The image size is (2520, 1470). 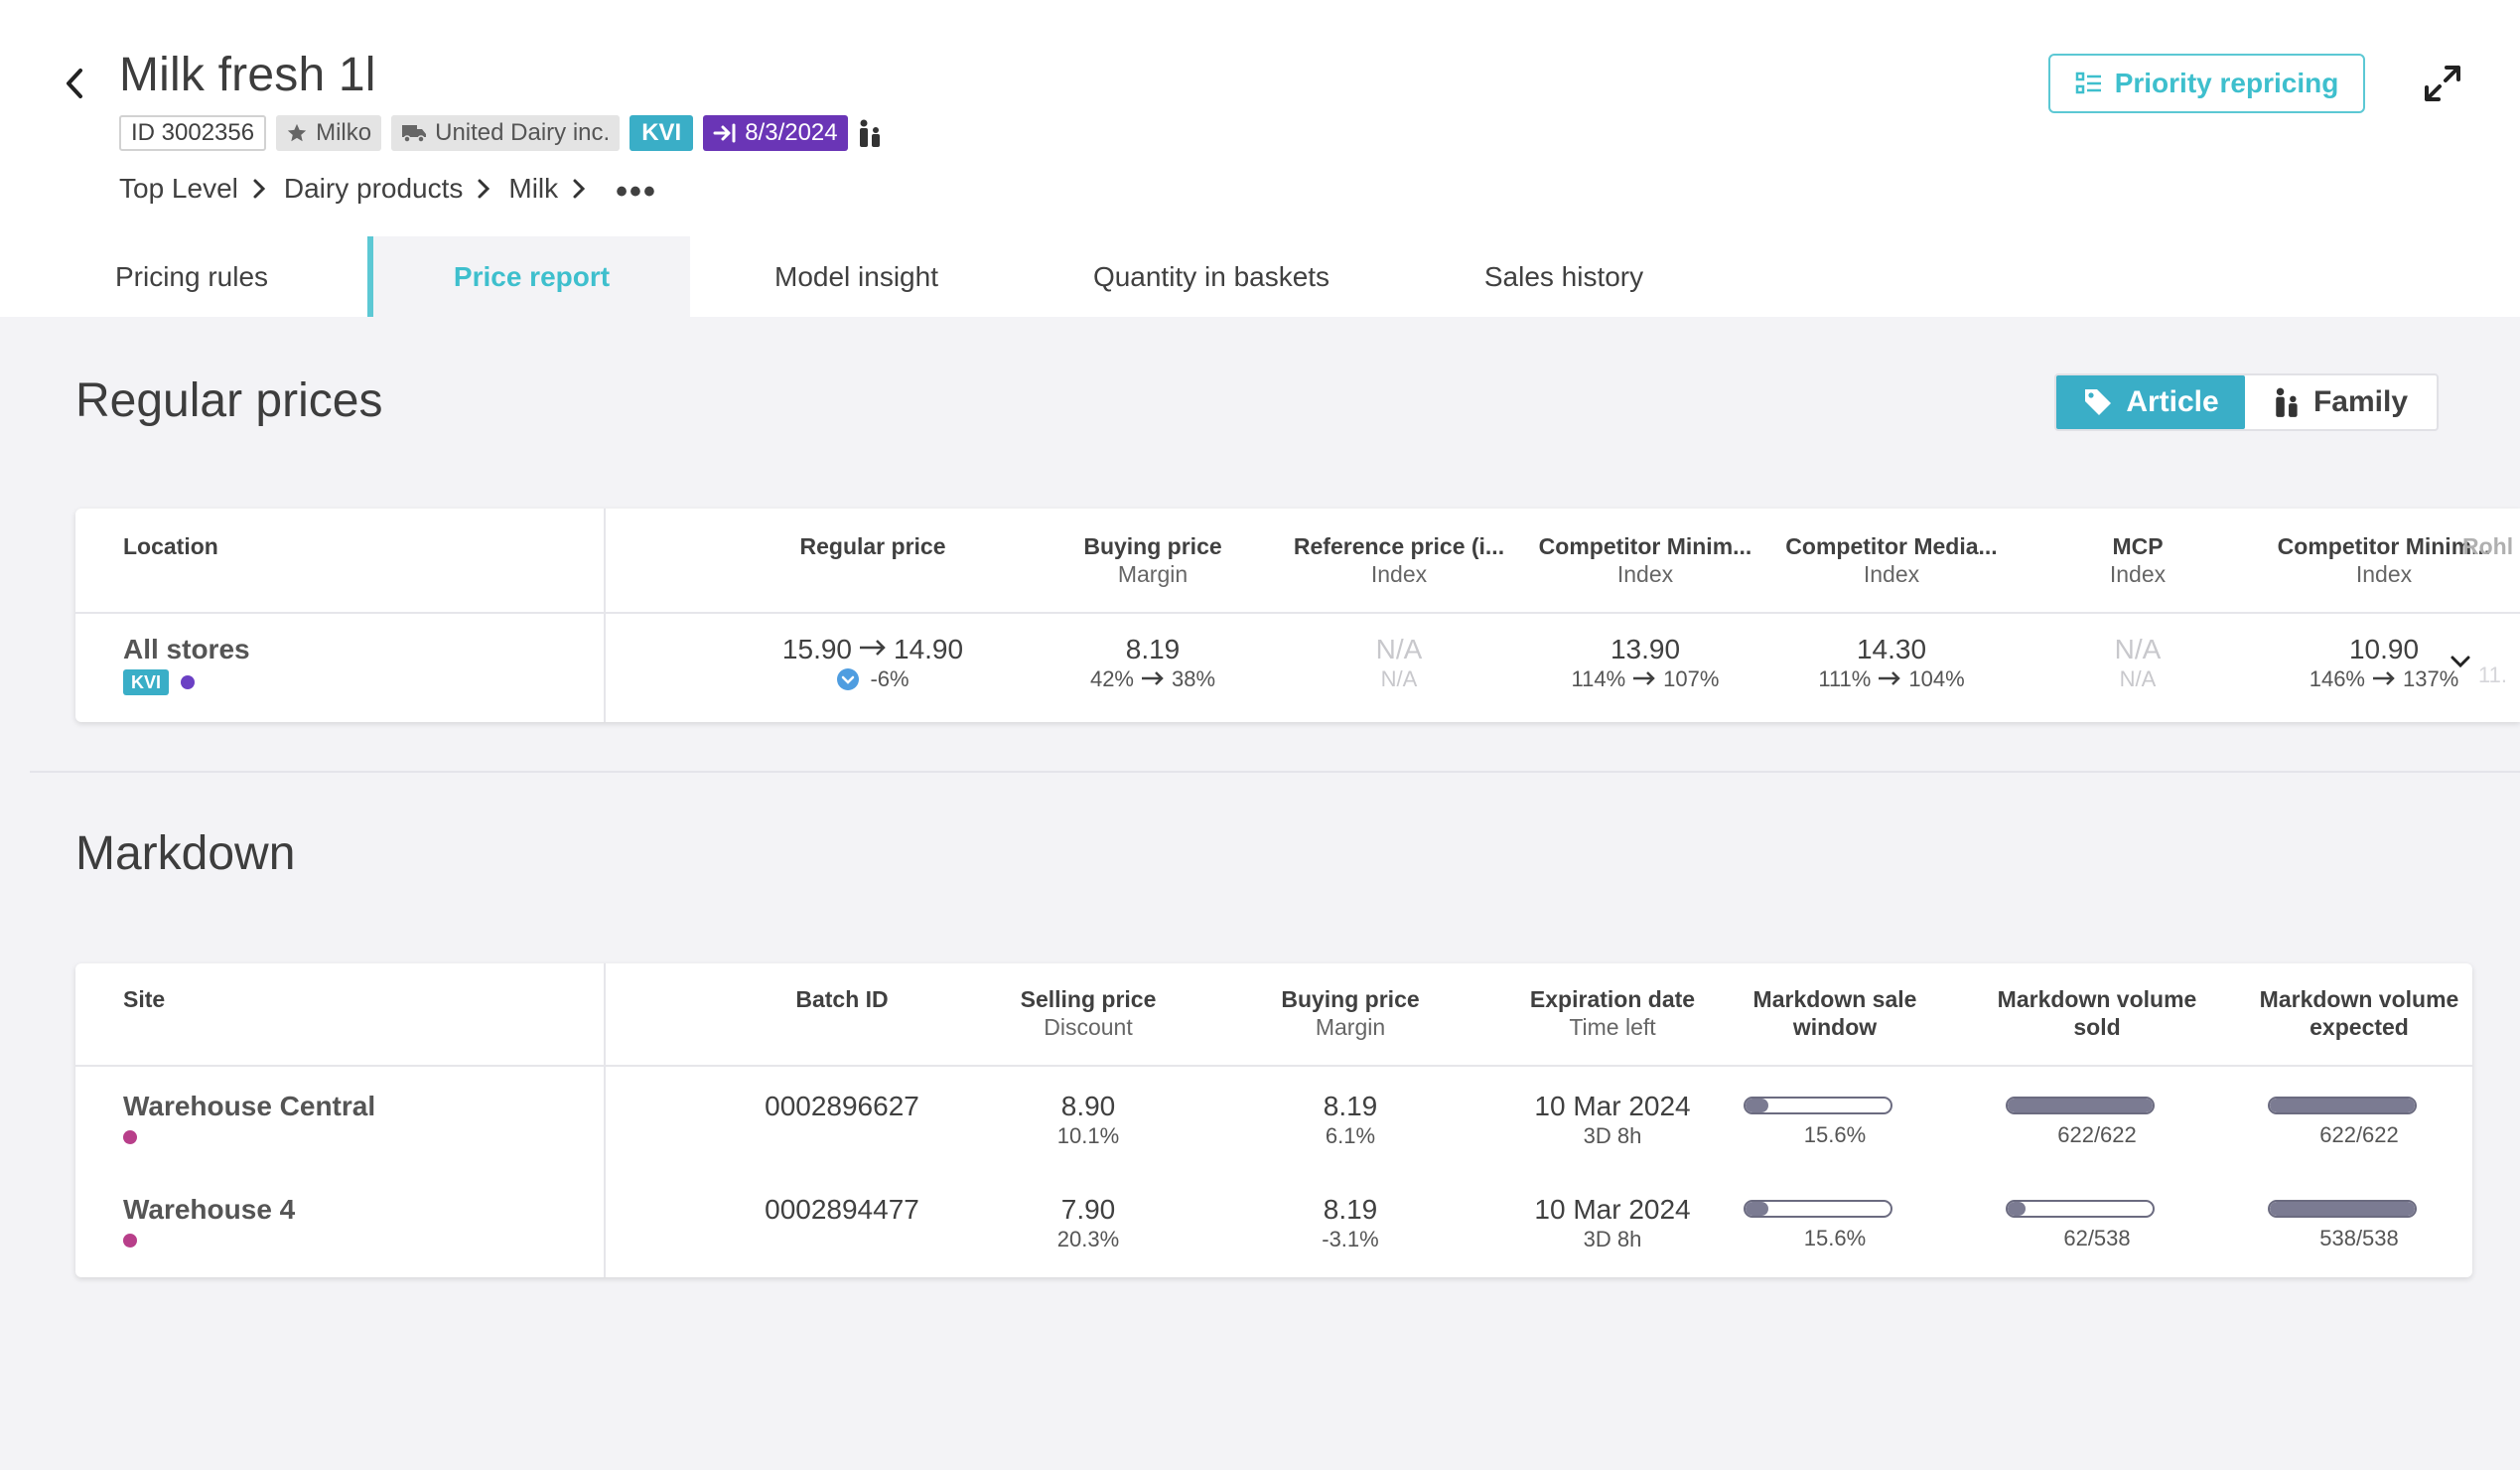 I want to click on priority-repricing-button: Priority repricing, so click(x=2206, y=83).